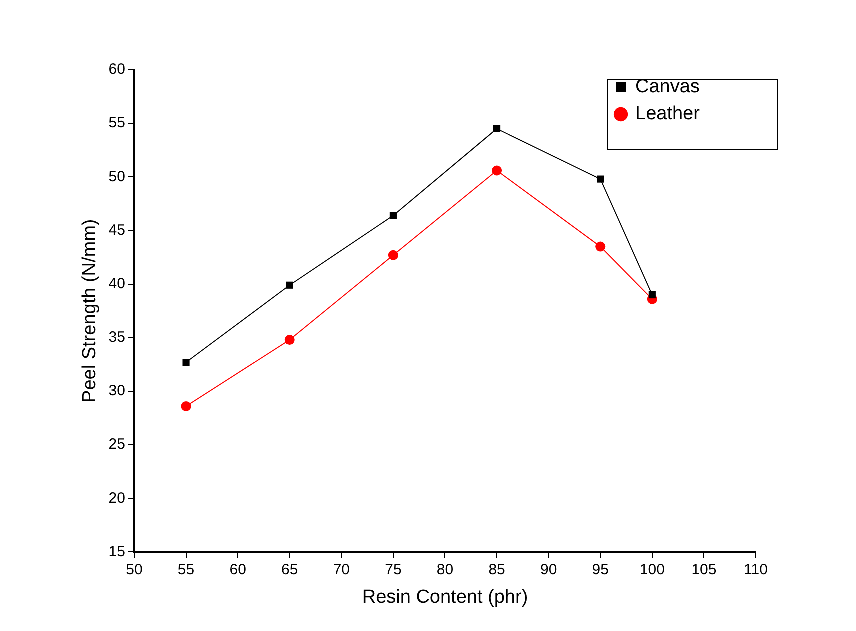 This screenshot has width=856, height=631. What do you see at coordinates (117, 445) in the screenshot?
I see `y-tick-label: 25` at bounding box center [117, 445].